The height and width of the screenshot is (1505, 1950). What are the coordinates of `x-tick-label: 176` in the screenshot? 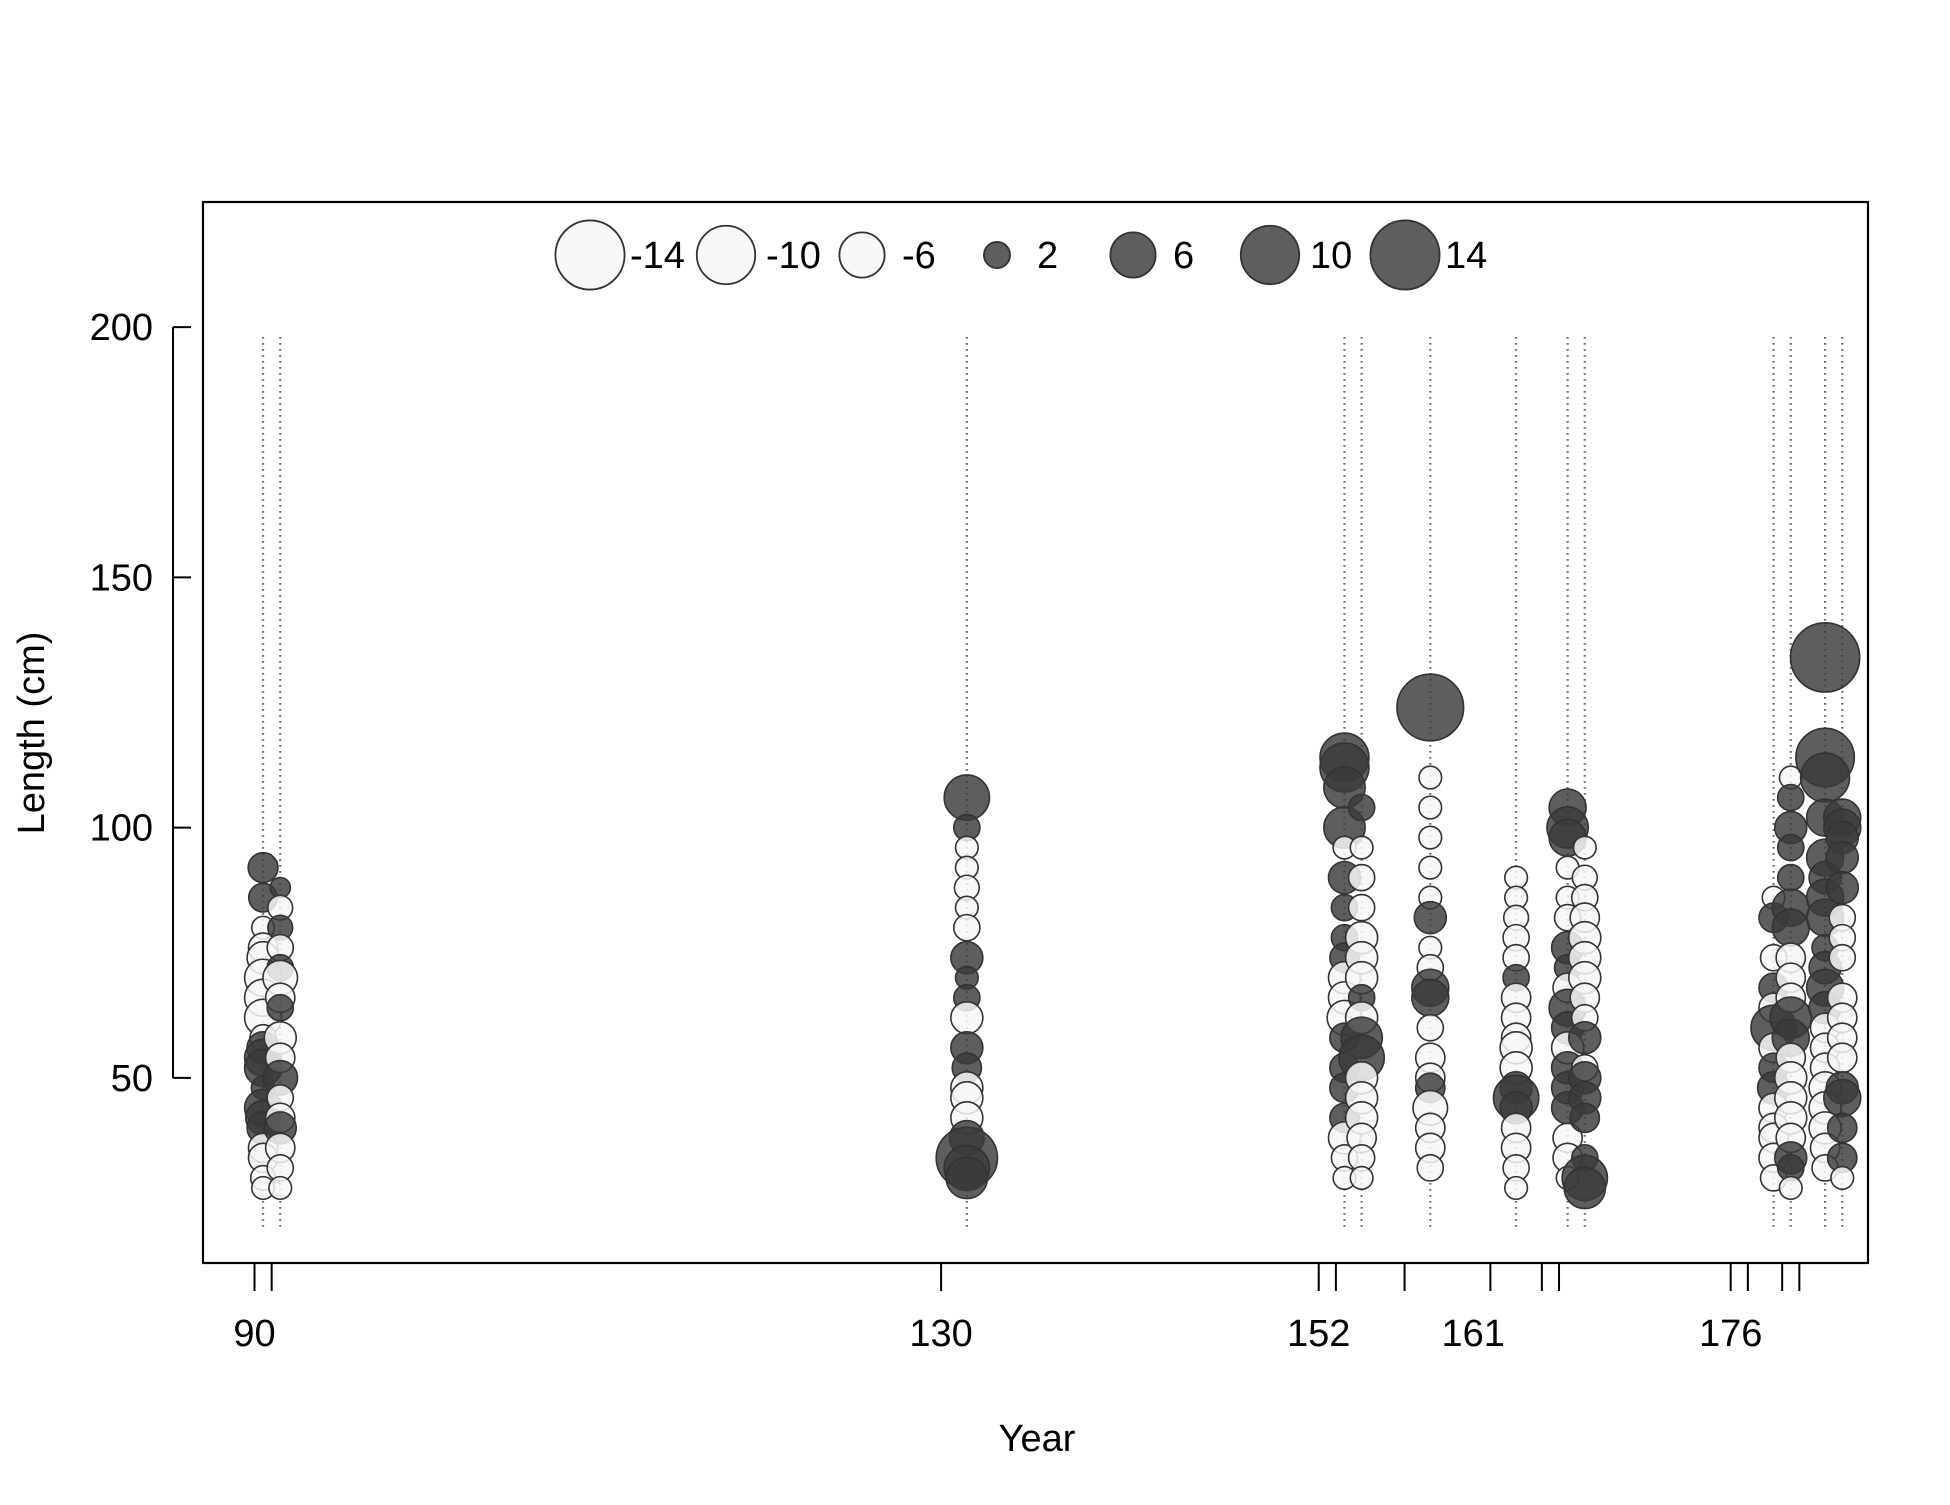 It's located at (1730, 1334).